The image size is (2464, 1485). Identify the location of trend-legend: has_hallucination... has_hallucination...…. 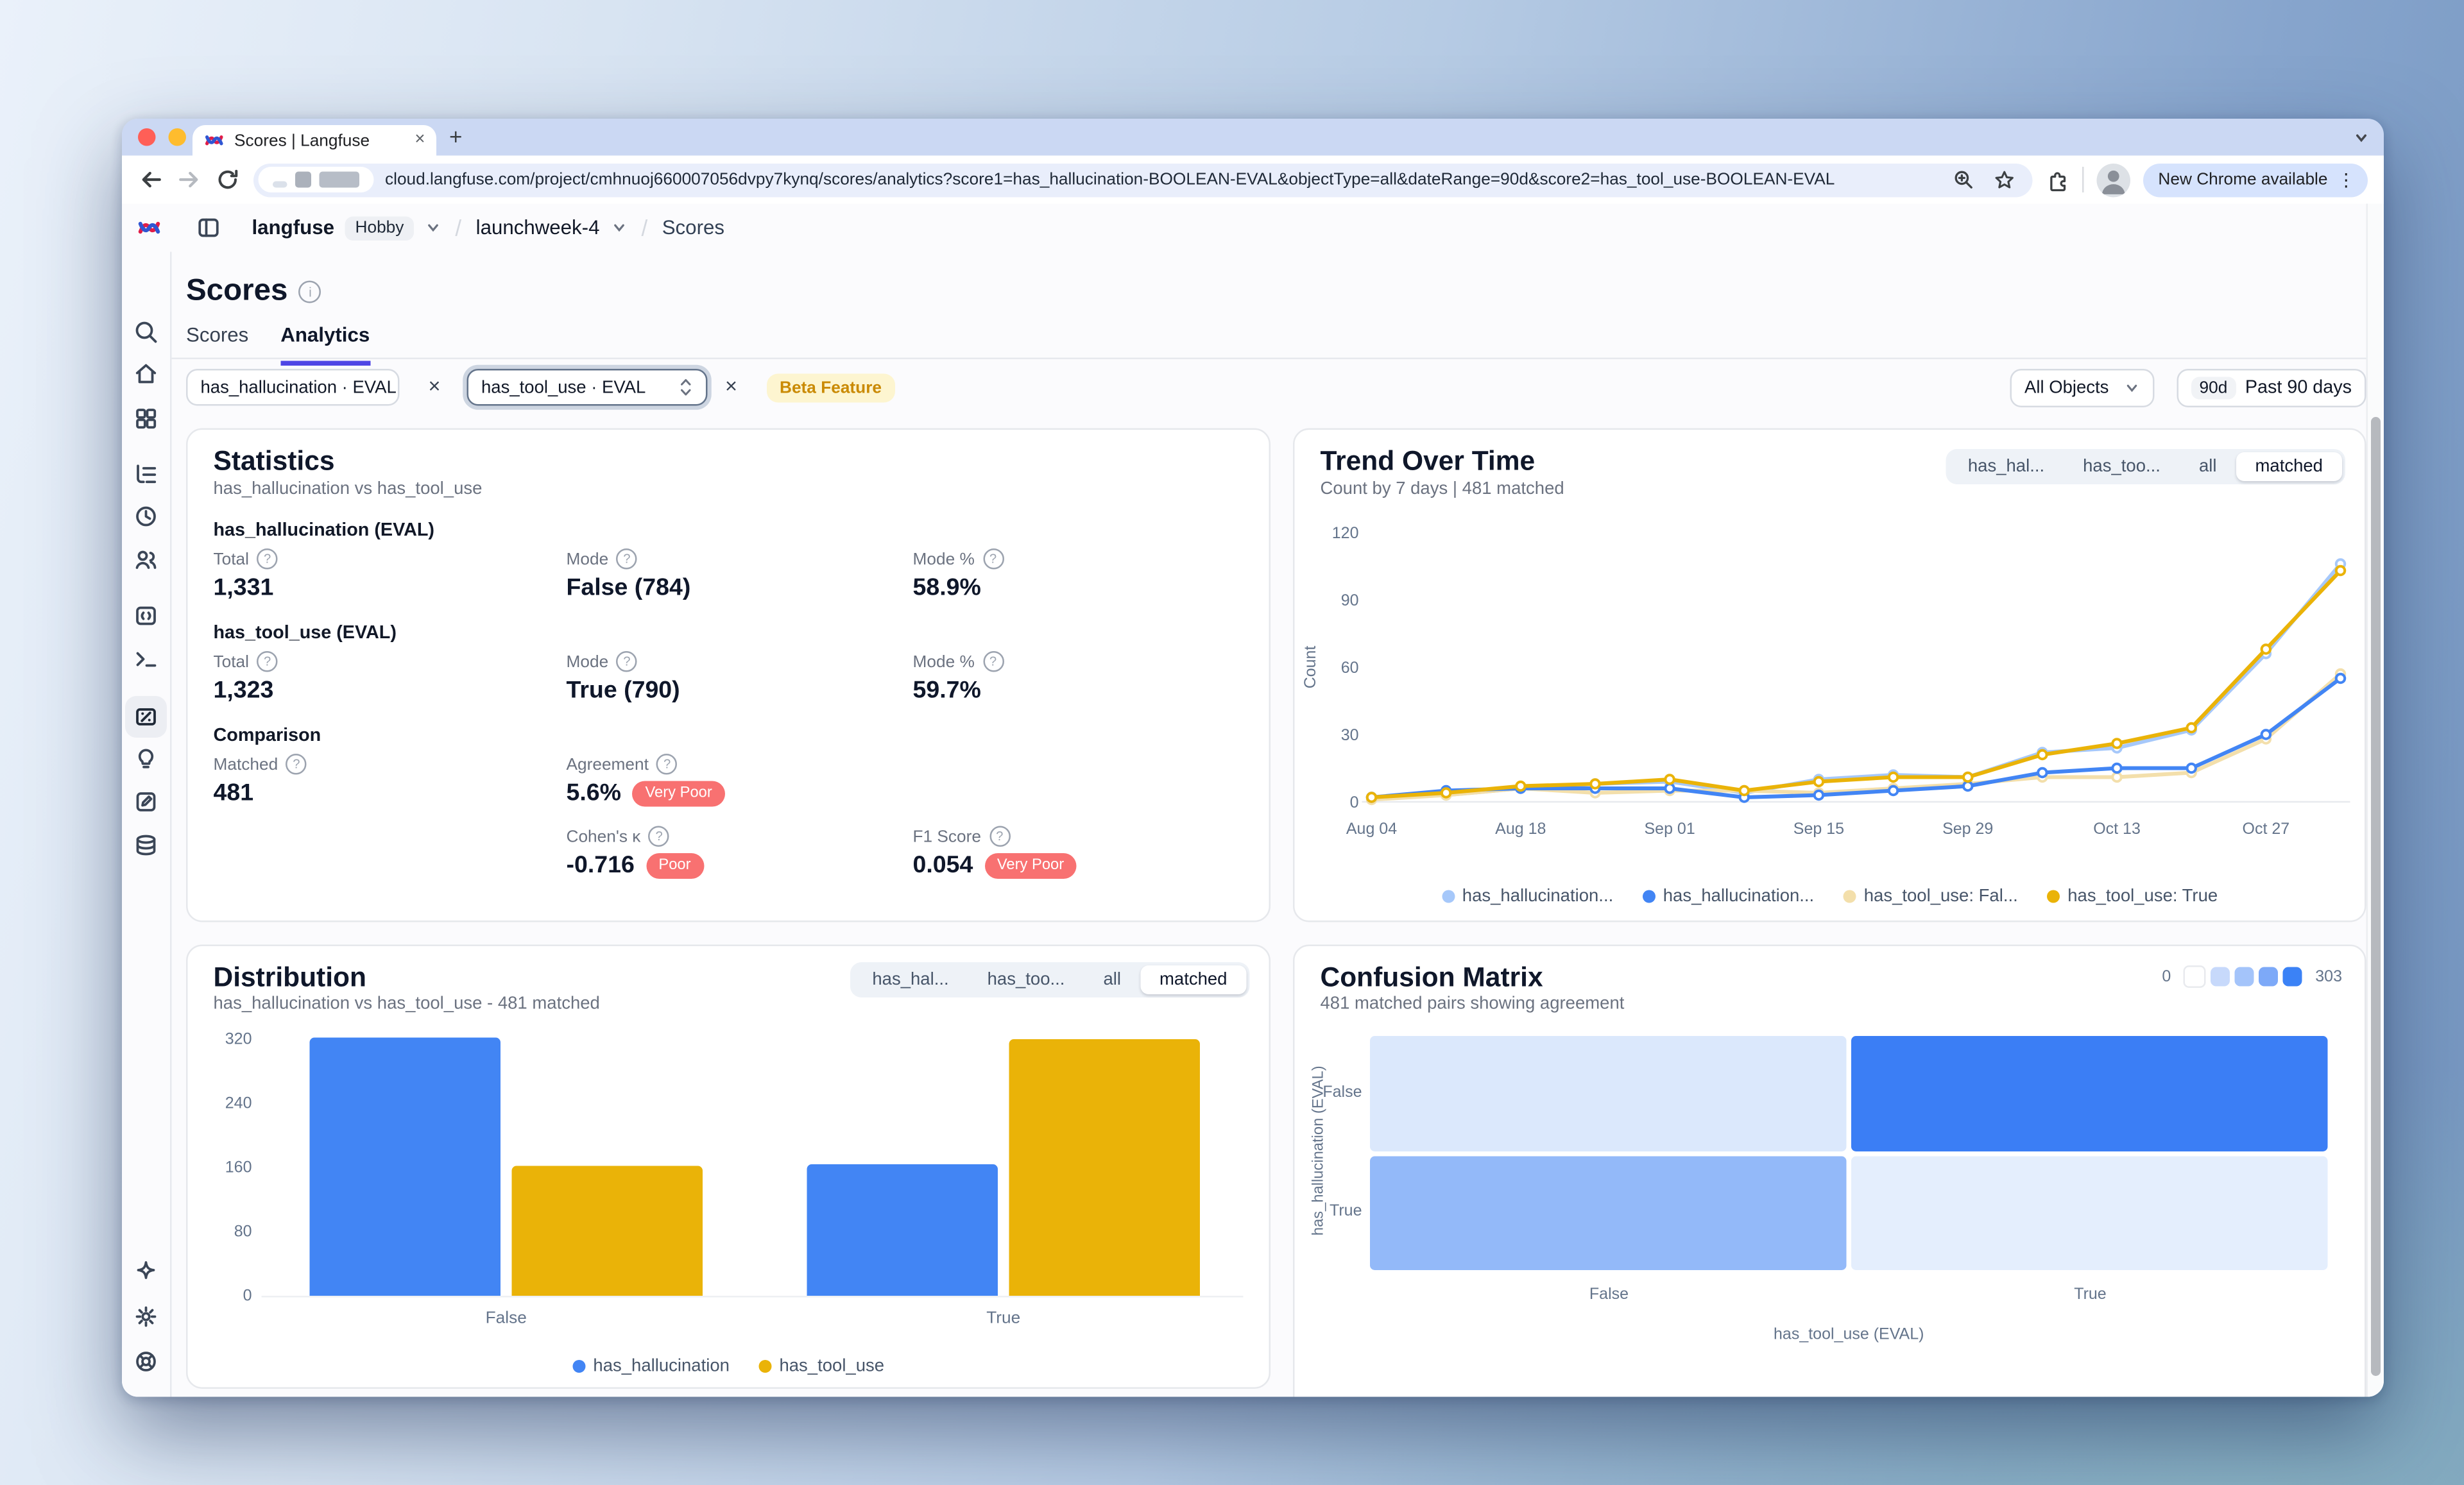
(1830, 896).